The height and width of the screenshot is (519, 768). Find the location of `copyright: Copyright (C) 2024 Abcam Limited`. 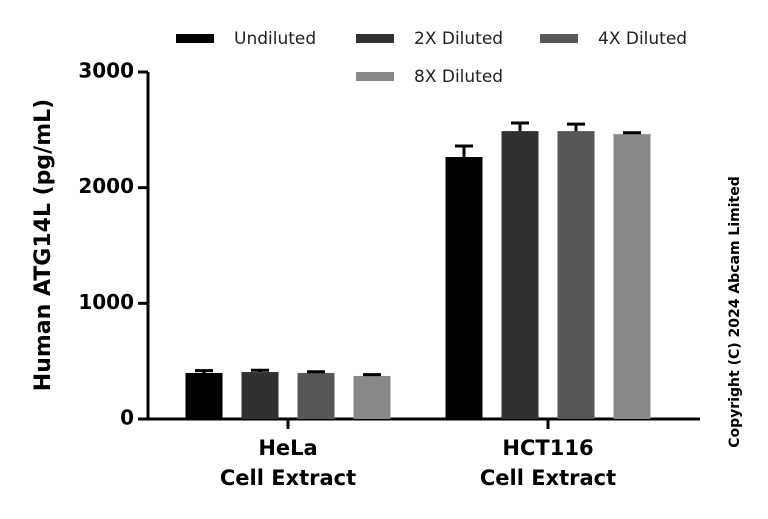

copyright: Copyright (C) 2024 Abcam Limited is located at coordinates (735, 311).